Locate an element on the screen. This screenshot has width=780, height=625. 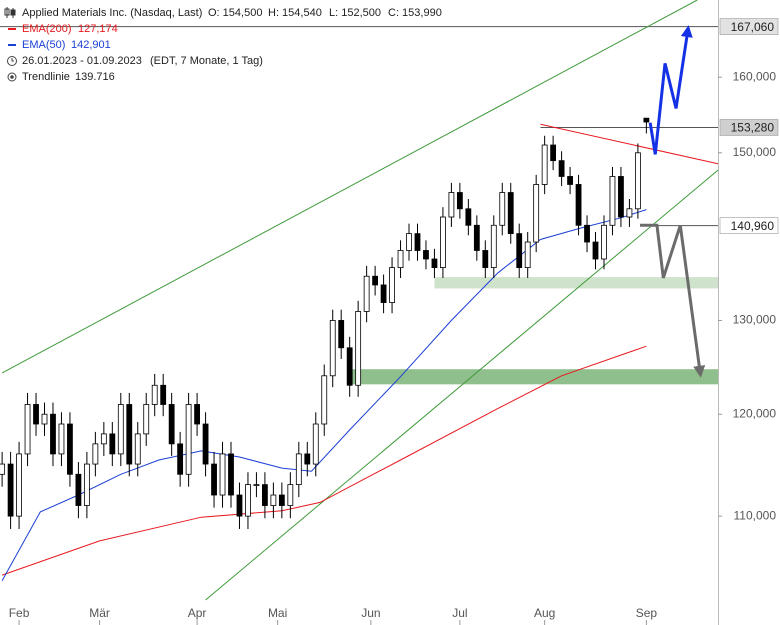
support-zone is located at coordinates (576, 283).